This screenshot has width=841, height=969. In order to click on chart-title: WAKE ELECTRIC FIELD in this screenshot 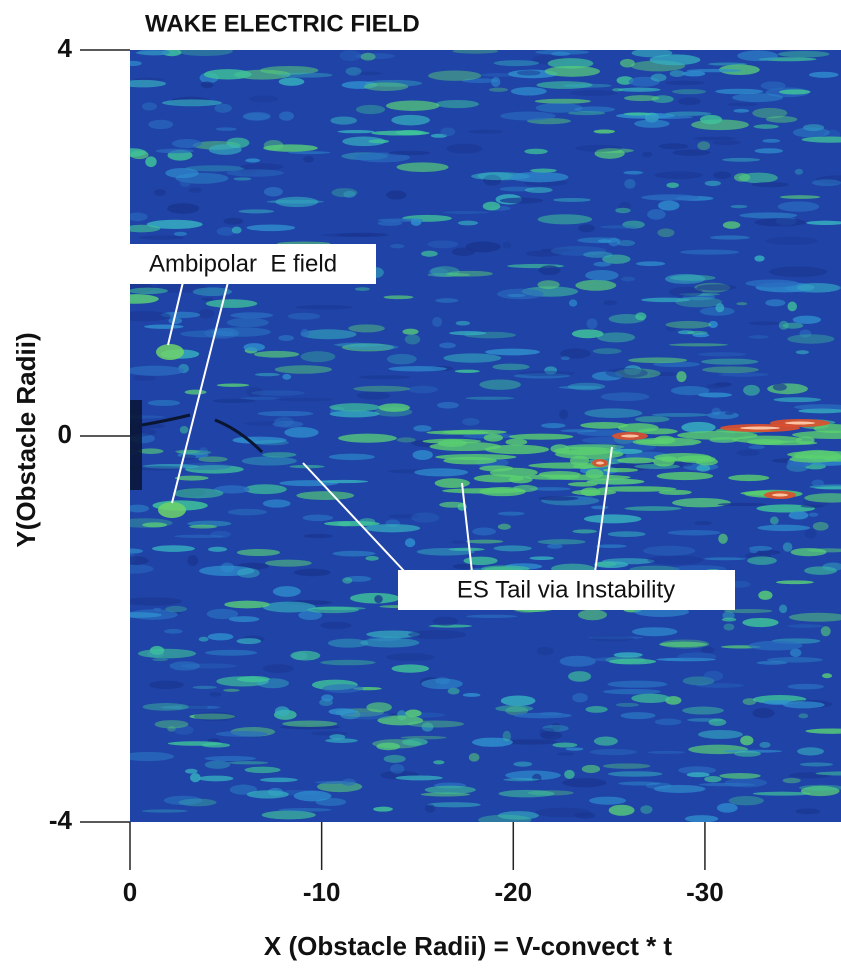, I will do `click(282, 23)`.